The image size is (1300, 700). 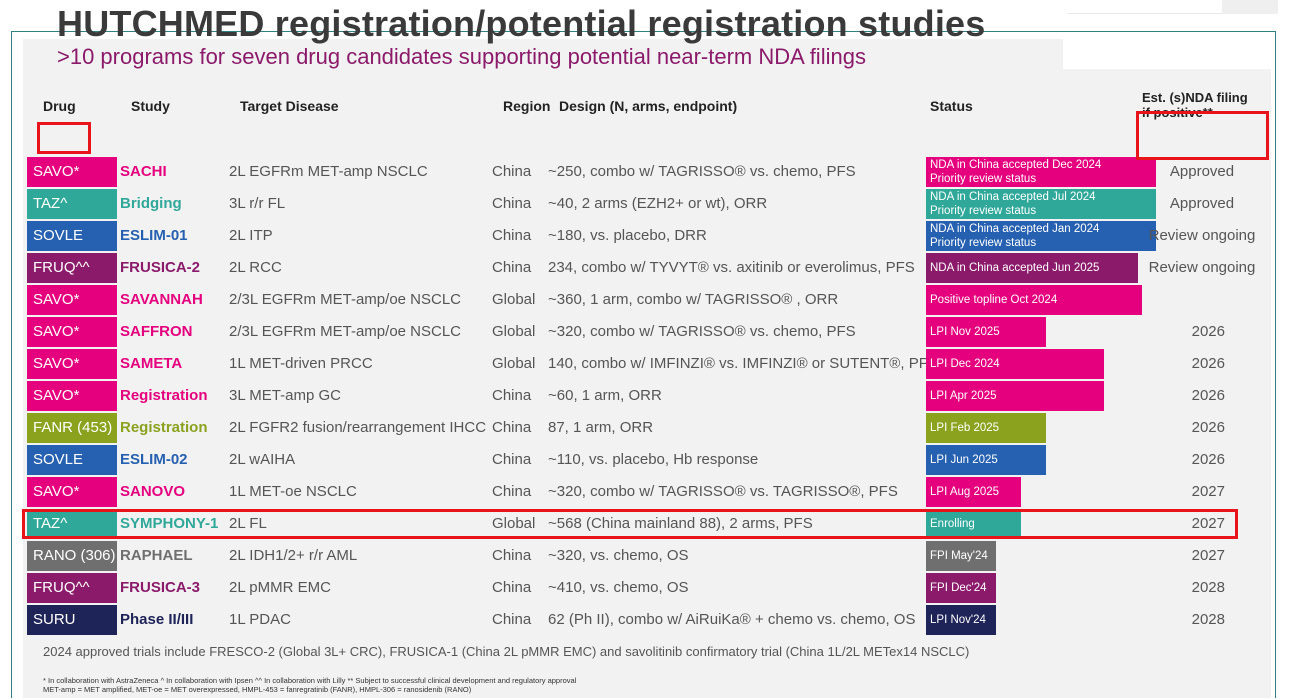 I want to click on header-design: Design (N, arms, endpoint), so click(x=648, y=106).